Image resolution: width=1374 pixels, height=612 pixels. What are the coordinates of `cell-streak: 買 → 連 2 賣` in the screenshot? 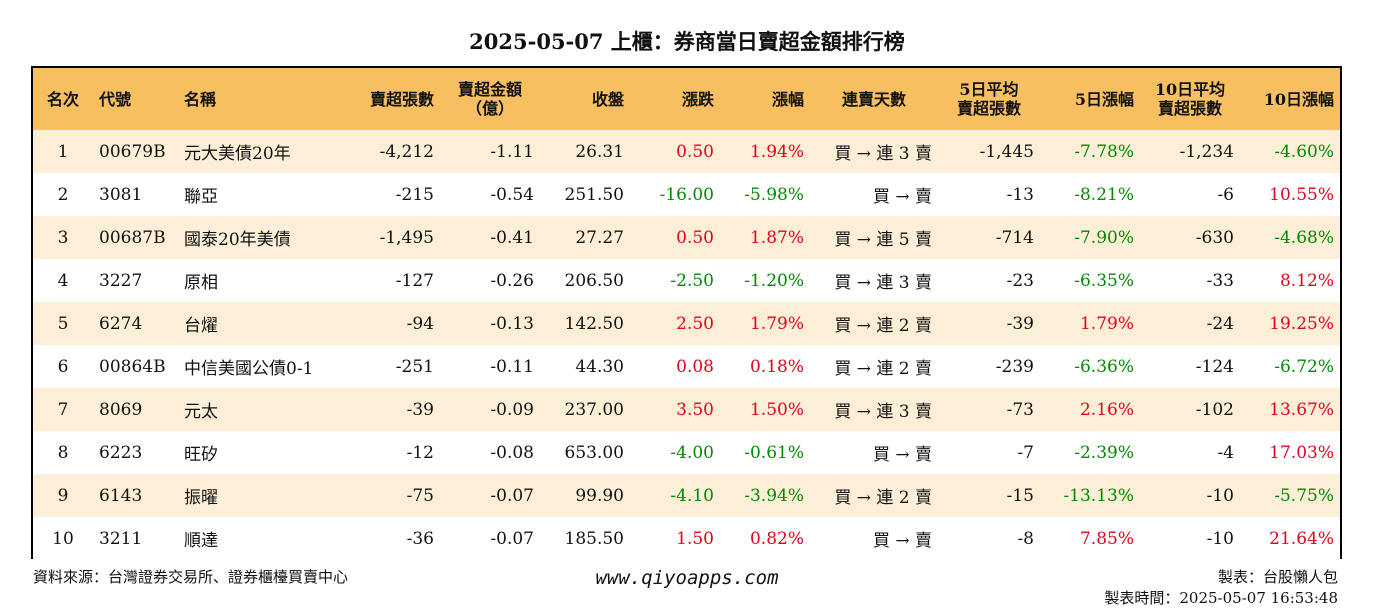 It's located at (883, 326).